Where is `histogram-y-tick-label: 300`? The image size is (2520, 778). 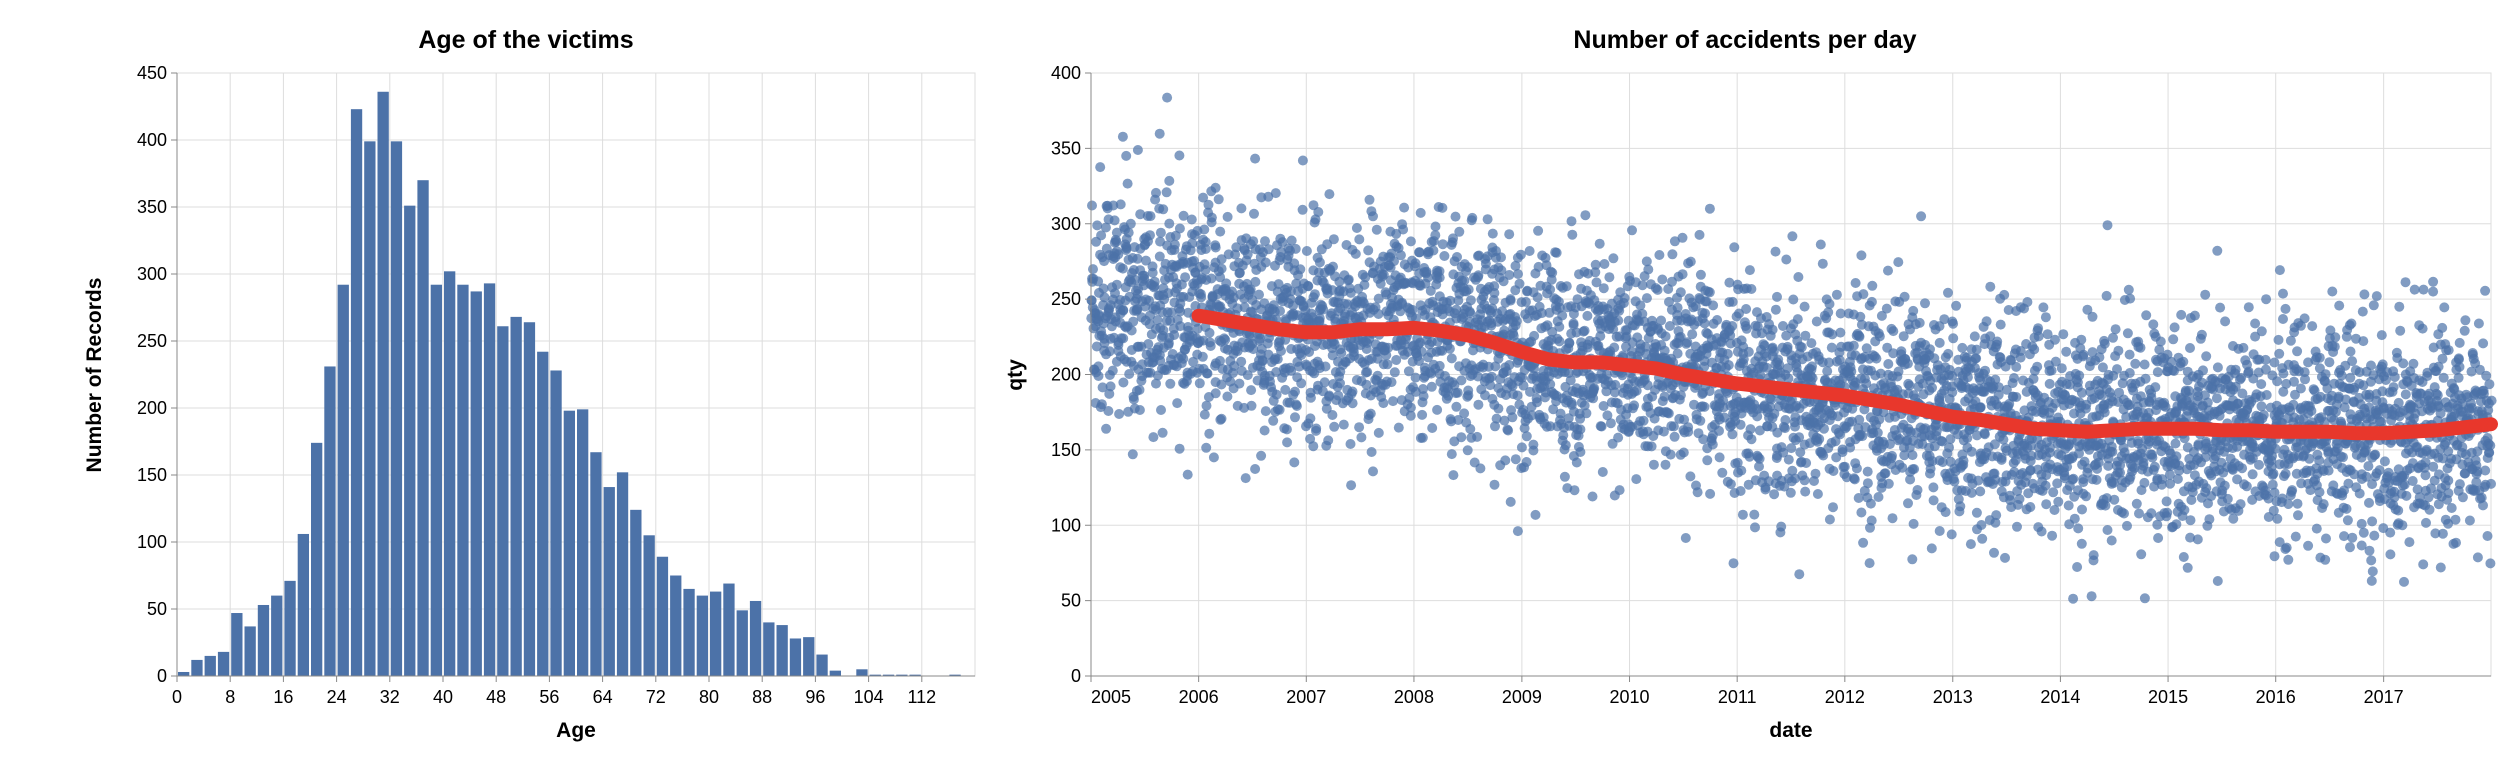 histogram-y-tick-label: 300 is located at coordinates (152, 274).